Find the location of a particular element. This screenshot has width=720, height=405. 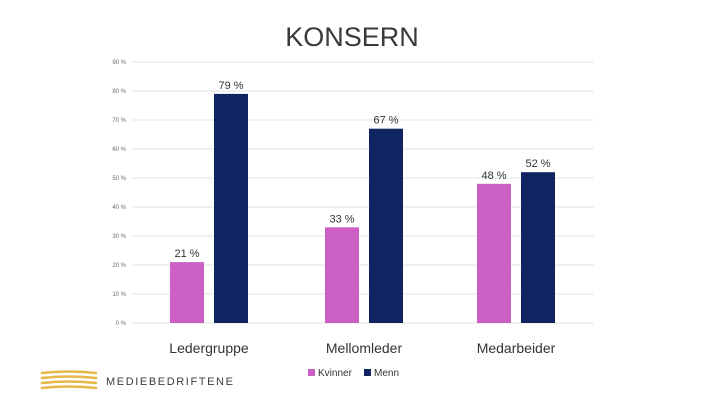

x-tick-label: Medarbeider is located at coordinates (516, 348).